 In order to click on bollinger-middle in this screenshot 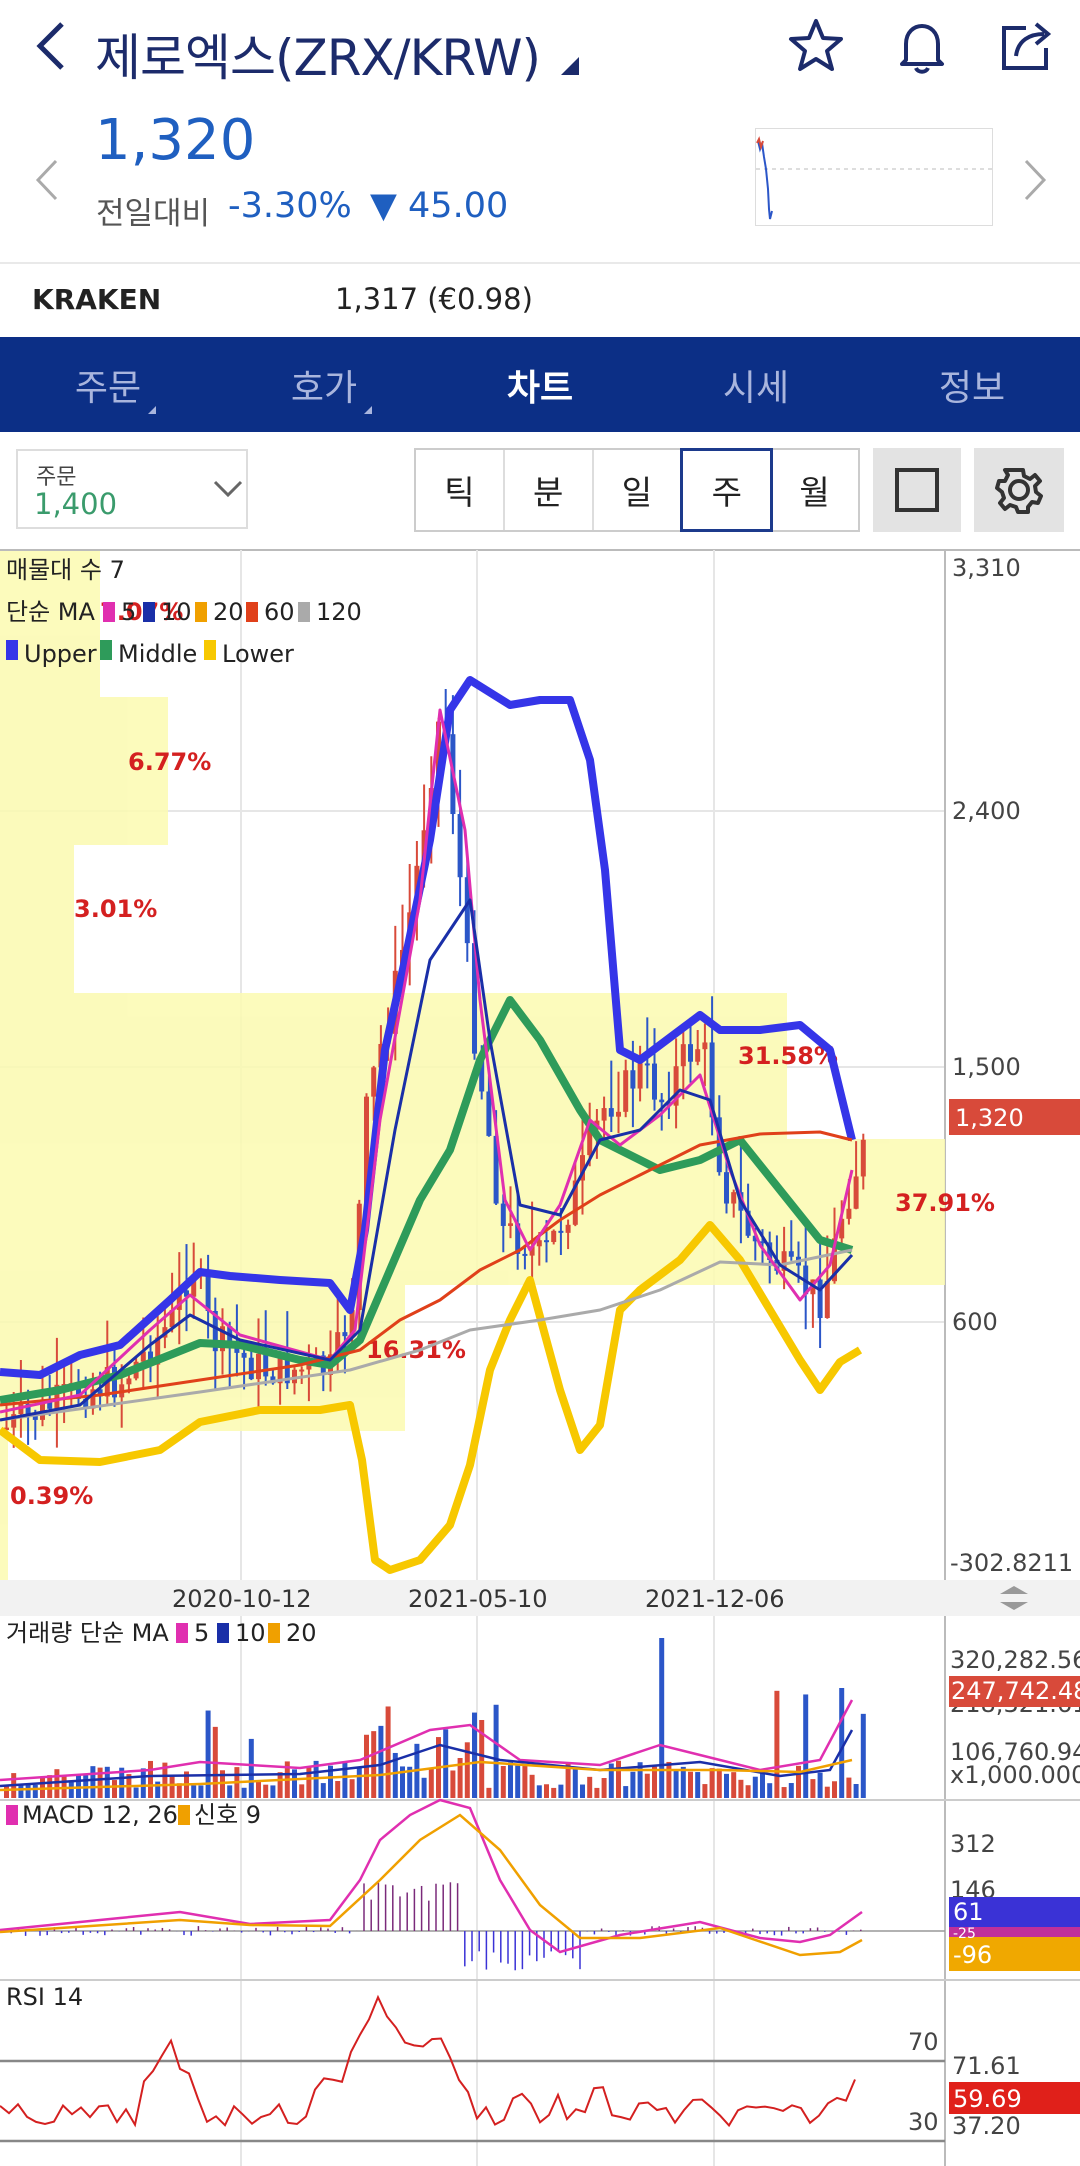, I will do `click(427, 1200)`.